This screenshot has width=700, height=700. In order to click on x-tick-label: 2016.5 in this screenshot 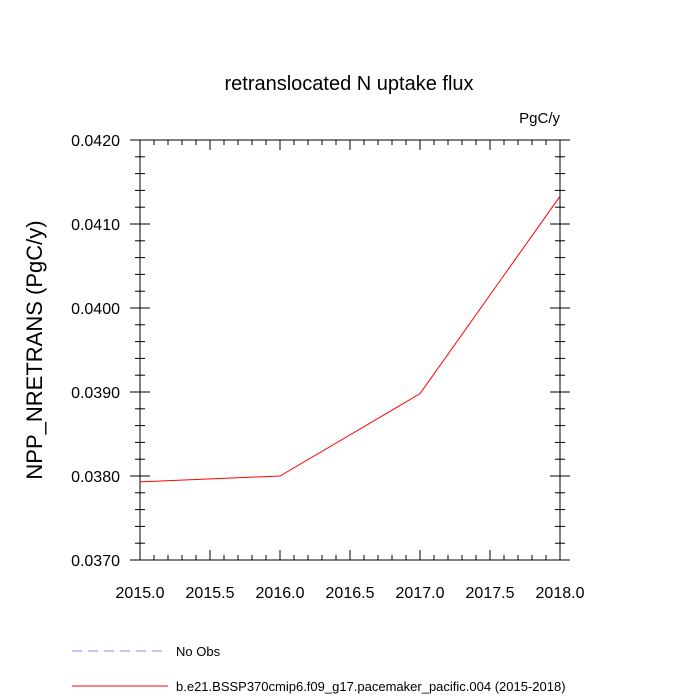, I will do `click(350, 593)`.